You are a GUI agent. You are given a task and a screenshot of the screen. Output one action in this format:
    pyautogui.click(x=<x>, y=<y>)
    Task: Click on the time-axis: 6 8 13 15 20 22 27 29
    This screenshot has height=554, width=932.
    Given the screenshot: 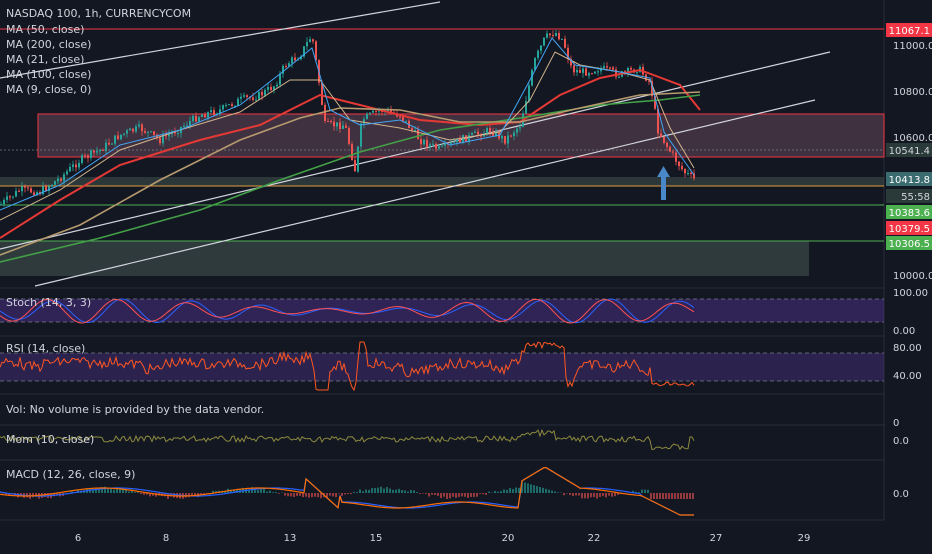 What is the action you would take?
    pyautogui.click(x=443, y=538)
    